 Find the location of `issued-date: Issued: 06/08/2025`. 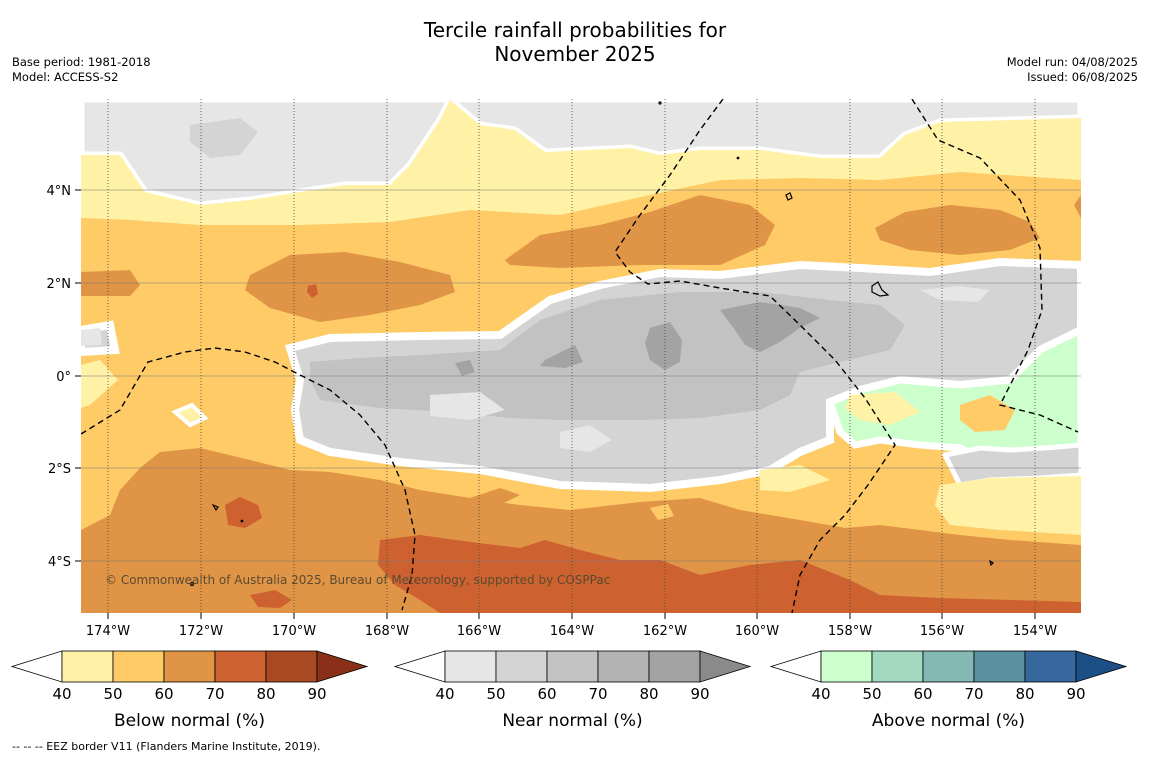

issued-date: Issued: 06/08/2025 is located at coordinates (1082, 77).